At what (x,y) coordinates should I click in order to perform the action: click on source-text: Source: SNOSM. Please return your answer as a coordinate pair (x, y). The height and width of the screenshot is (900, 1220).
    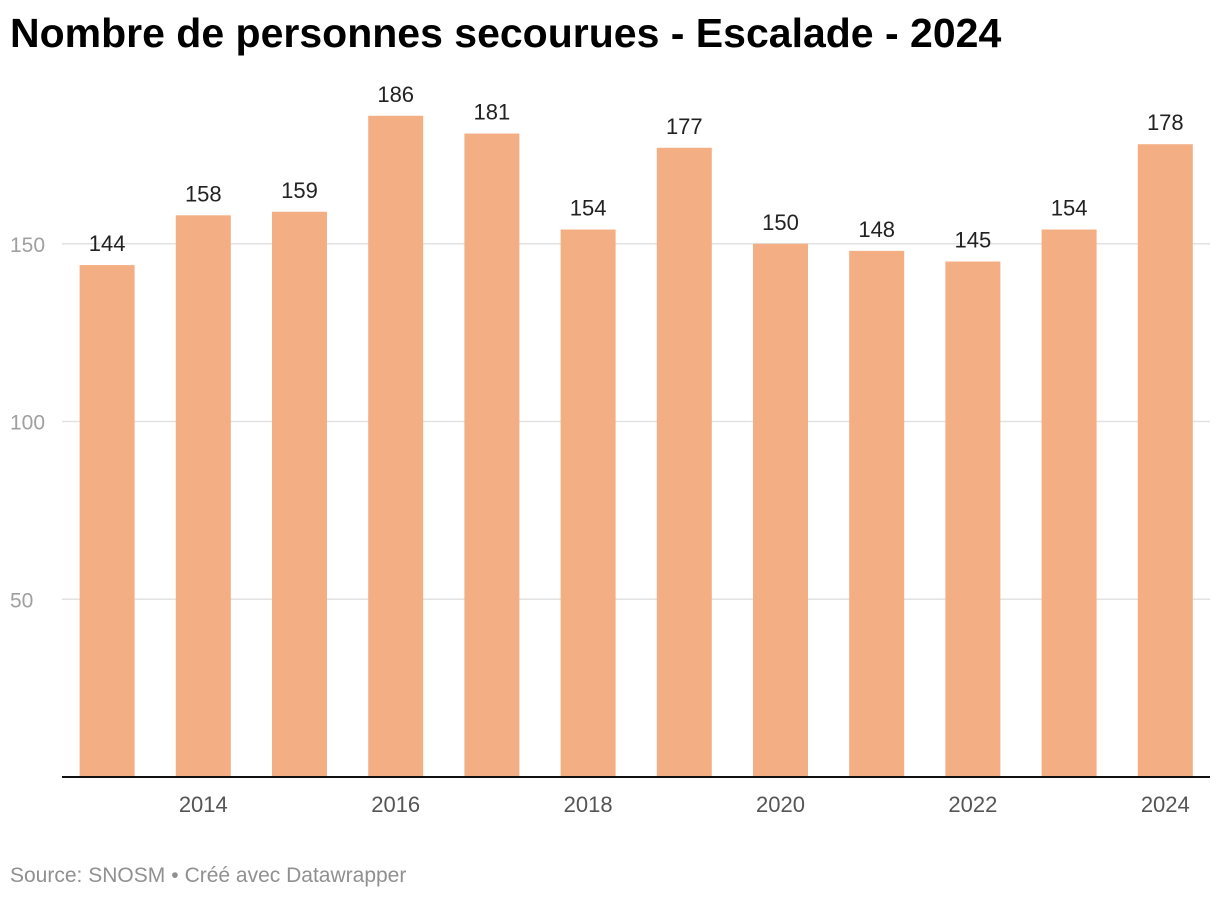
    Looking at the image, I should click on (88, 875).